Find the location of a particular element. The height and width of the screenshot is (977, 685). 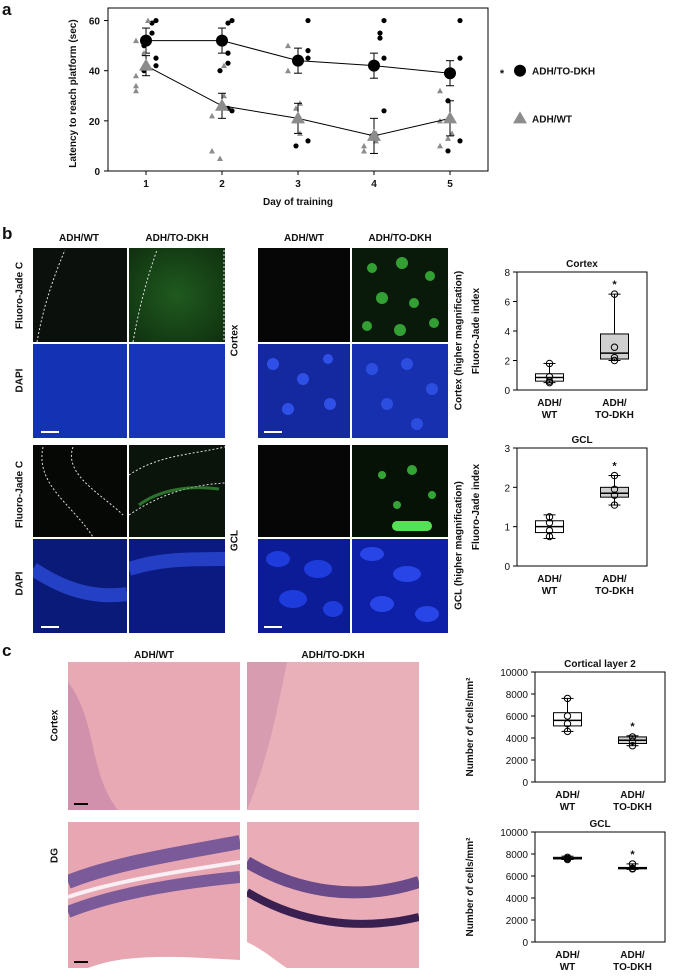

row-label-he-dg: DG is located at coordinates (55, 855).